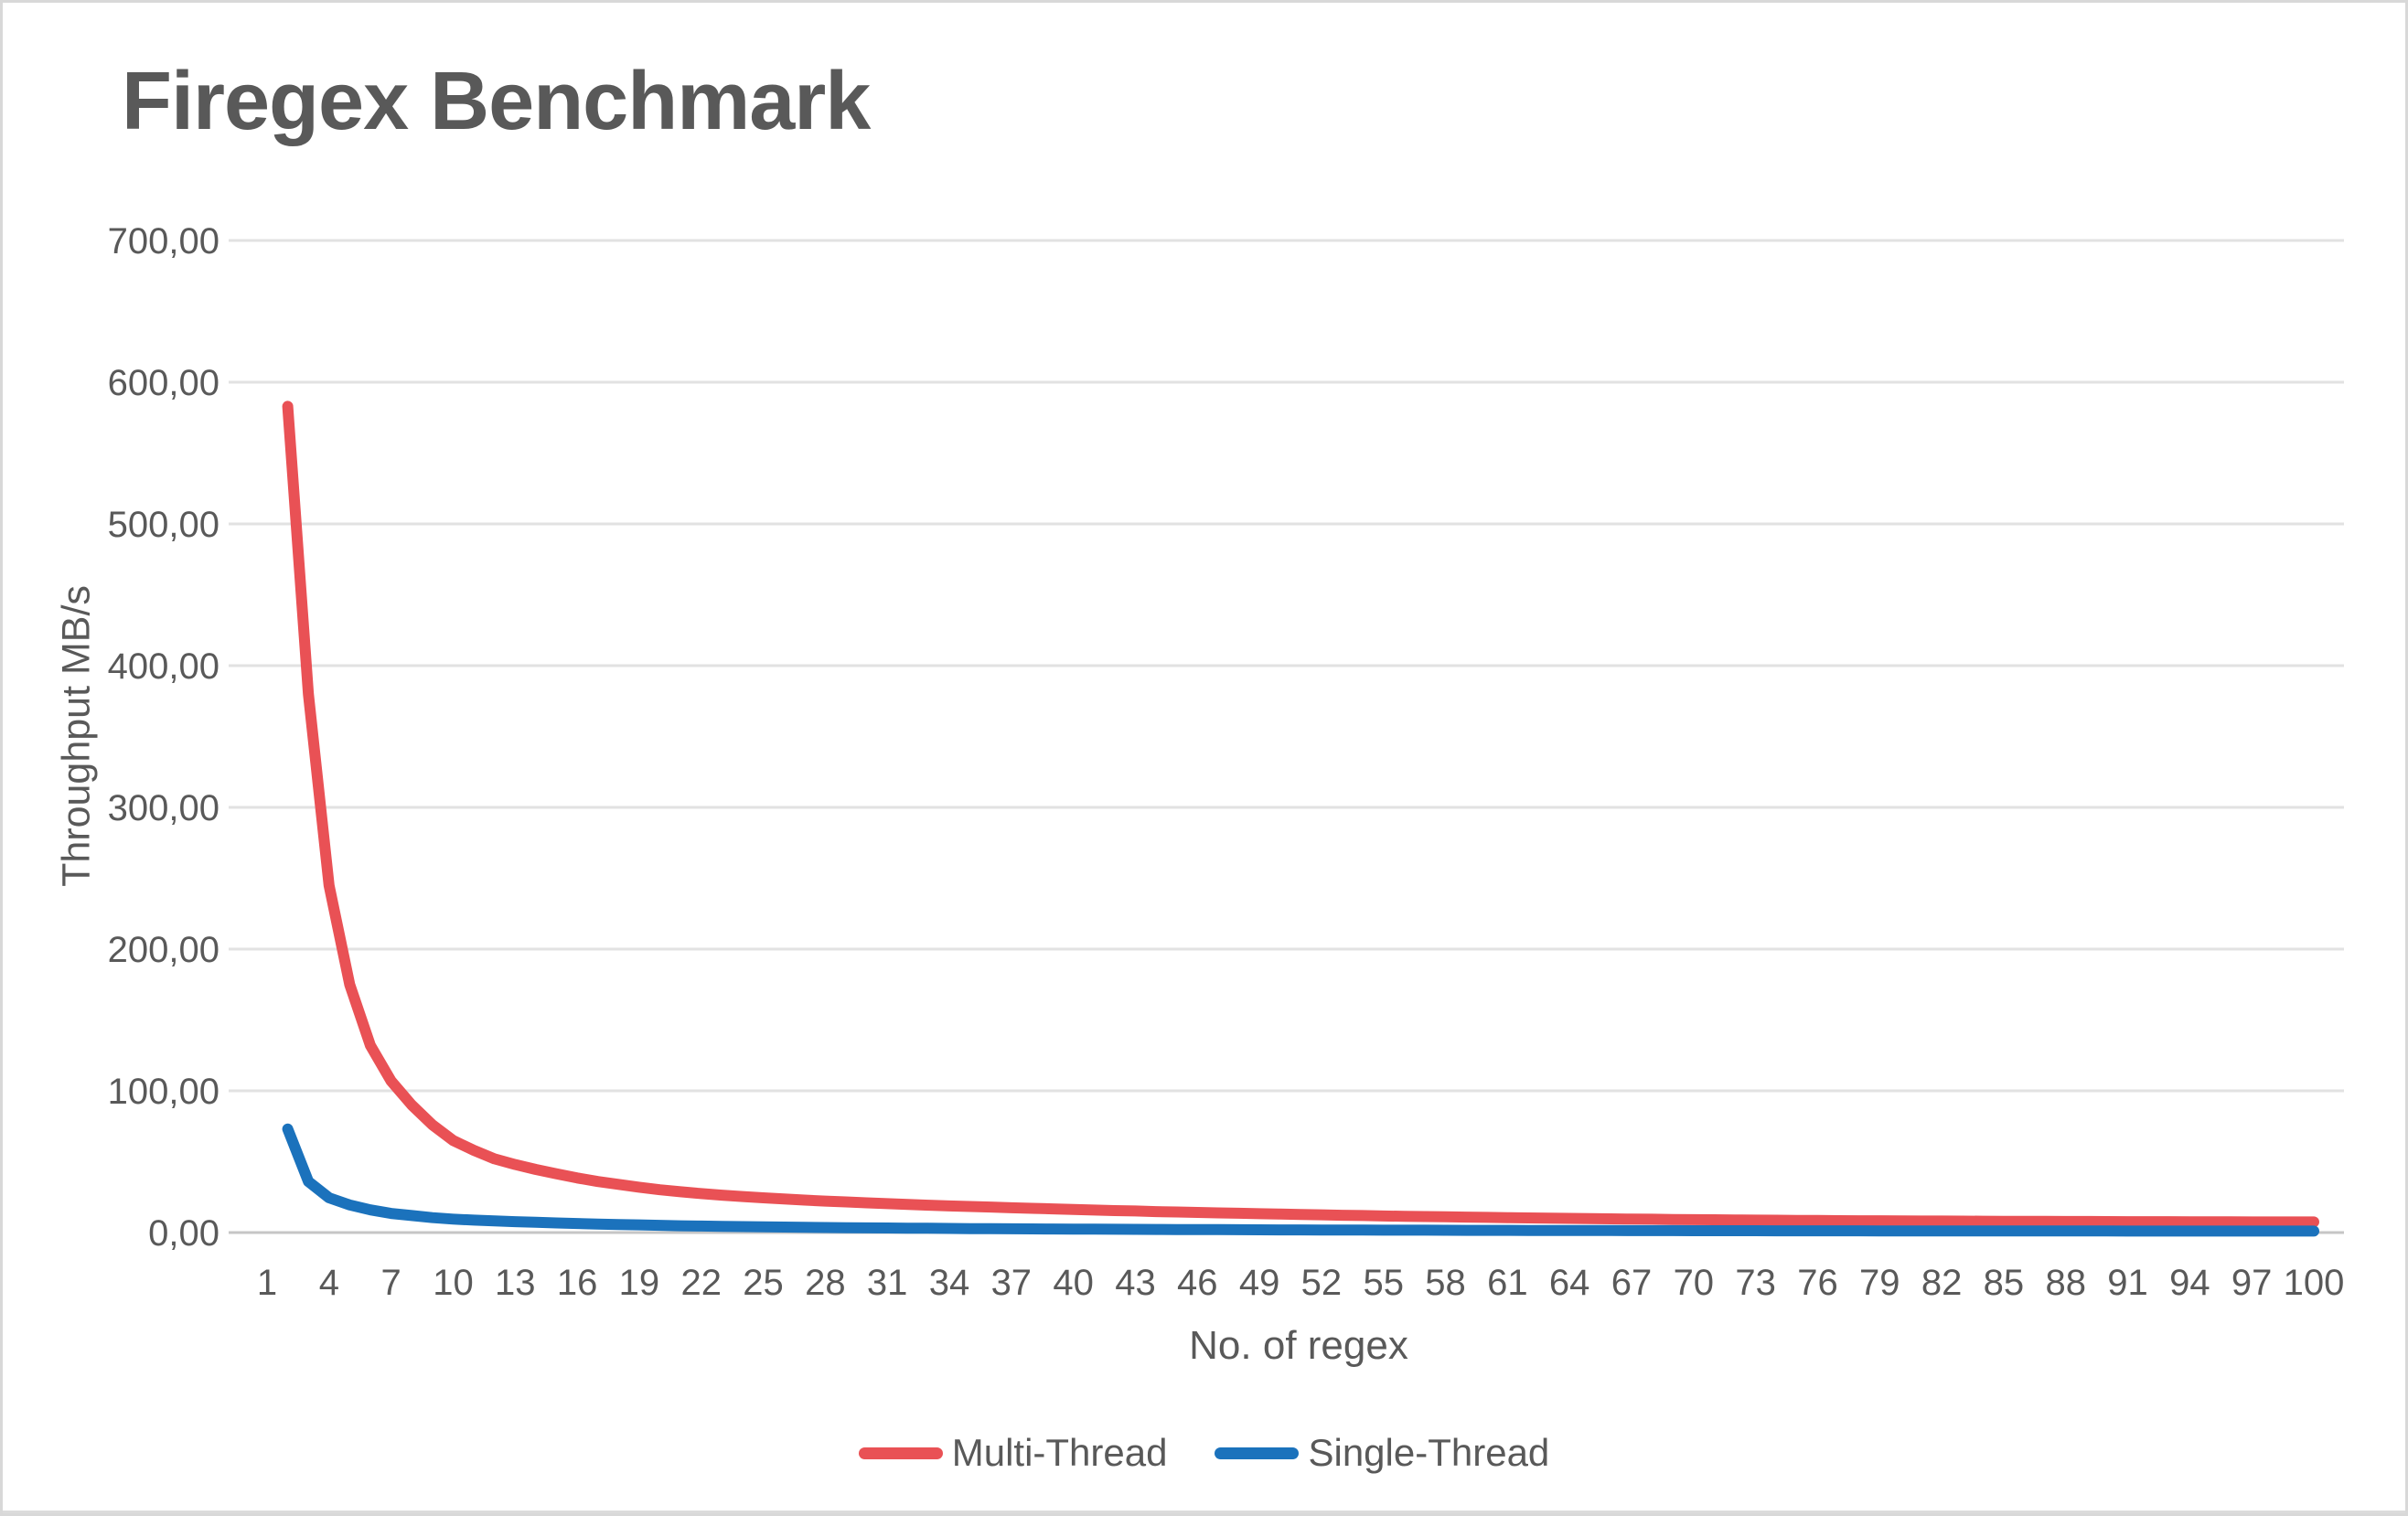 The width and height of the screenshot is (2408, 1516). I want to click on y-tick-label: 300,00, so click(163, 808).